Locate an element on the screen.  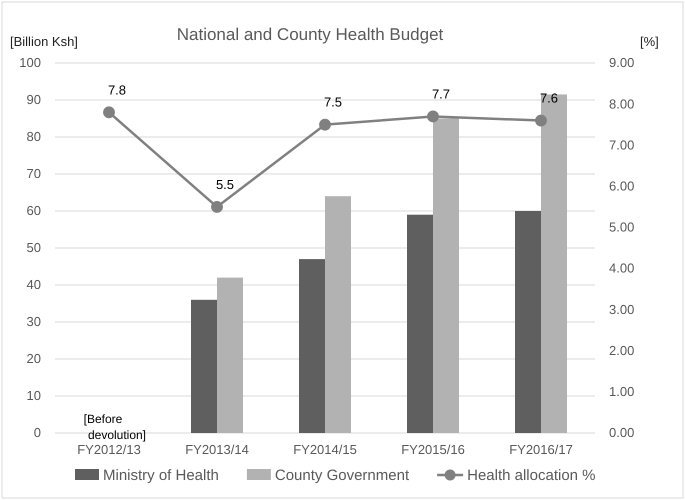
x-tick-label: FY2016/17 is located at coordinates (541, 450).